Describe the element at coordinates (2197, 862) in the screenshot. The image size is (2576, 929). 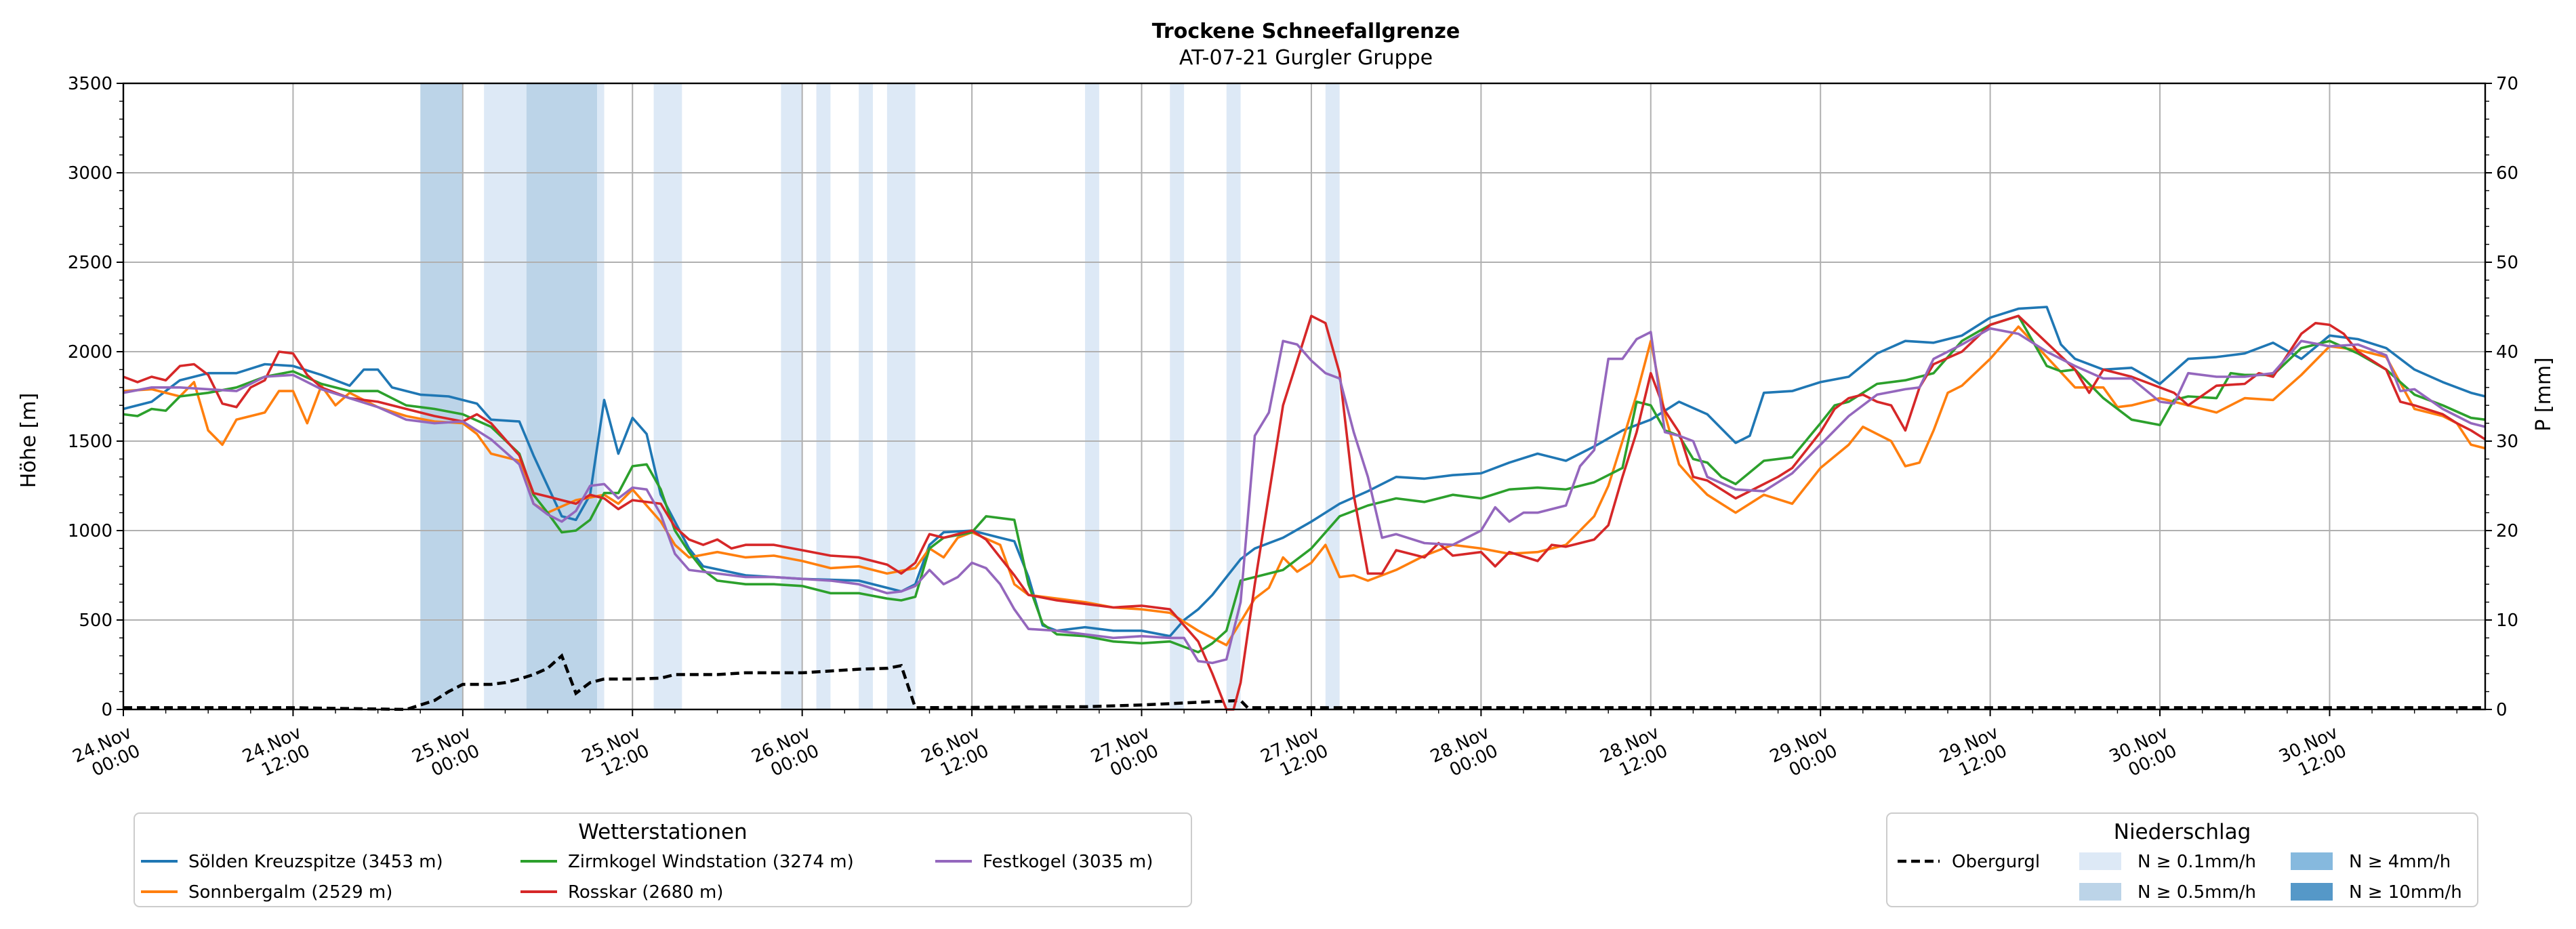
I see `legend-patch-label-1: N ≥ 0.1mm/h` at that location.